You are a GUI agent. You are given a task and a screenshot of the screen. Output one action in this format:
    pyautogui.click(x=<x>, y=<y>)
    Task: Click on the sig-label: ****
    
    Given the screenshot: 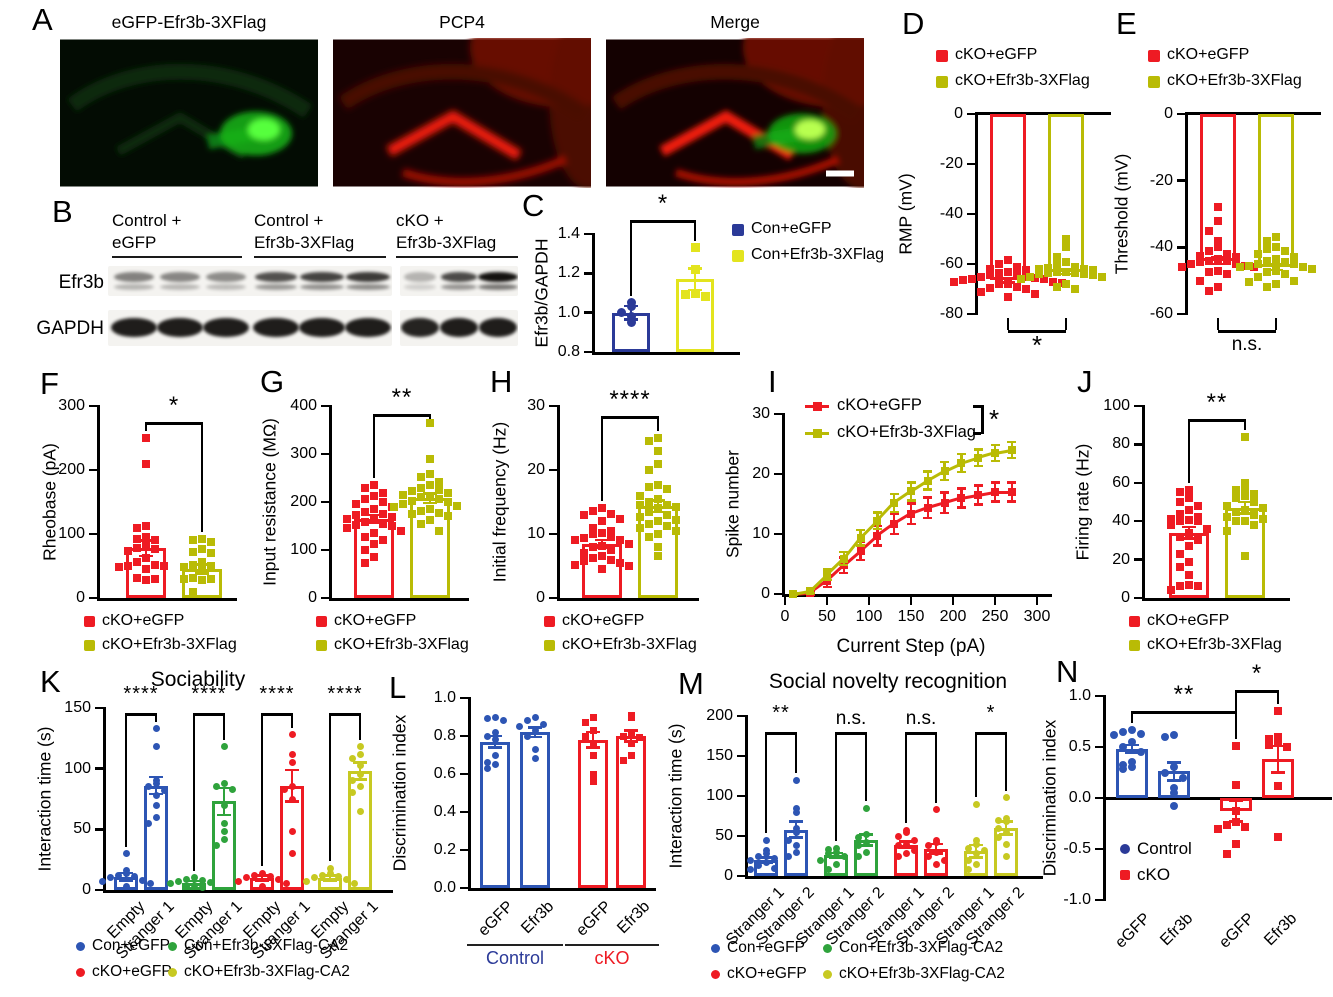 What is the action you would take?
    pyautogui.click(x=345, y=694)
    